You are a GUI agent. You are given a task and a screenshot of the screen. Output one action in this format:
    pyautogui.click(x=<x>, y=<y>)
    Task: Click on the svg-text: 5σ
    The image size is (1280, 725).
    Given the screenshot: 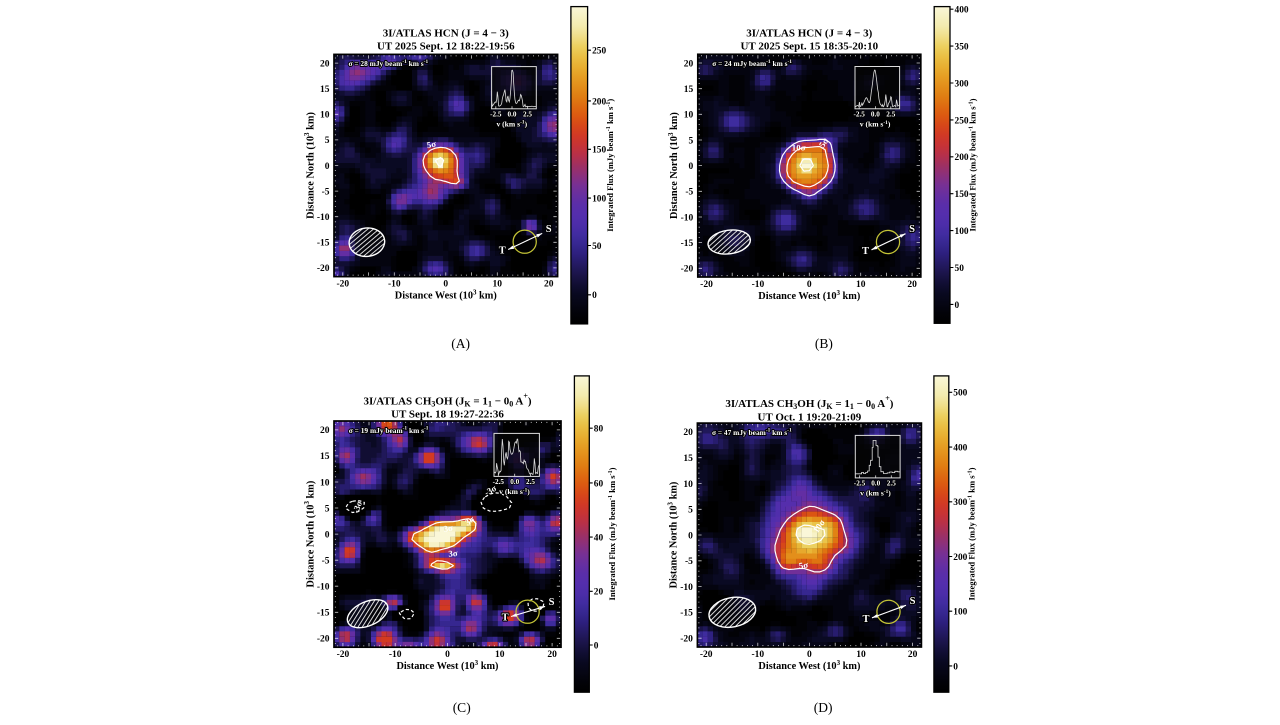 What is the action you would take?
    pyautogui.click(x=431, y=144)
    